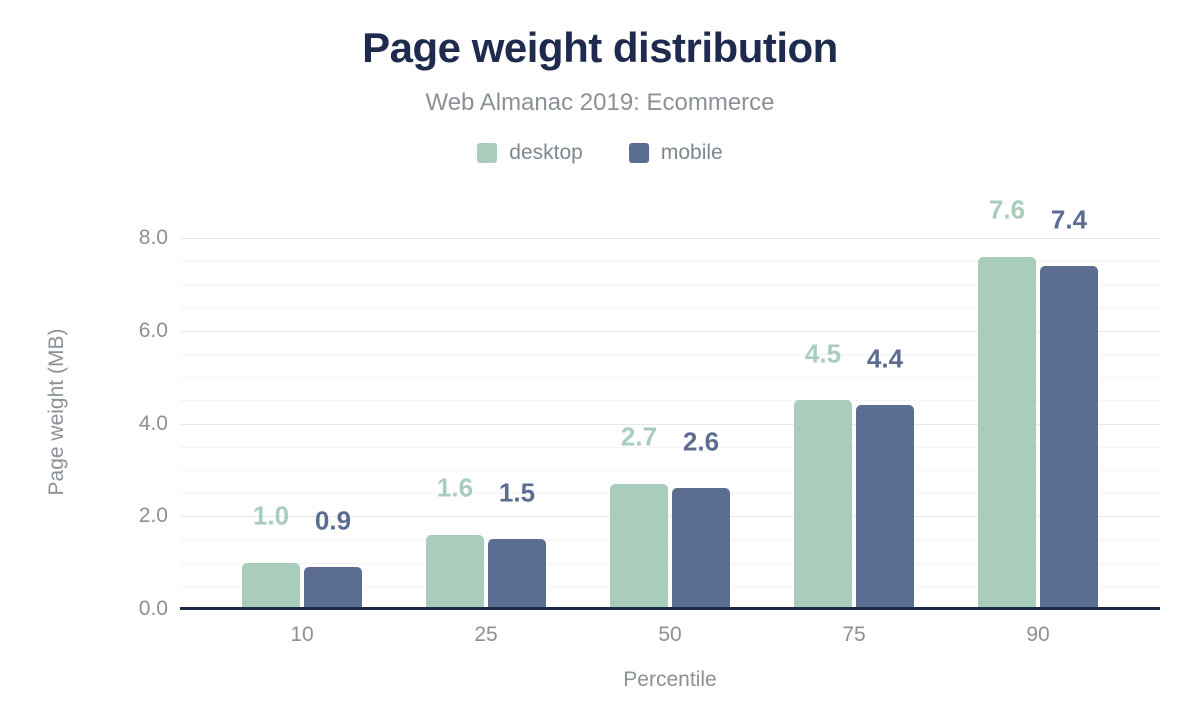  What do you see at coordinates (455, 572) in the screenshot?
I see `bar-desktop-p25` at bounding box center [455, 572].